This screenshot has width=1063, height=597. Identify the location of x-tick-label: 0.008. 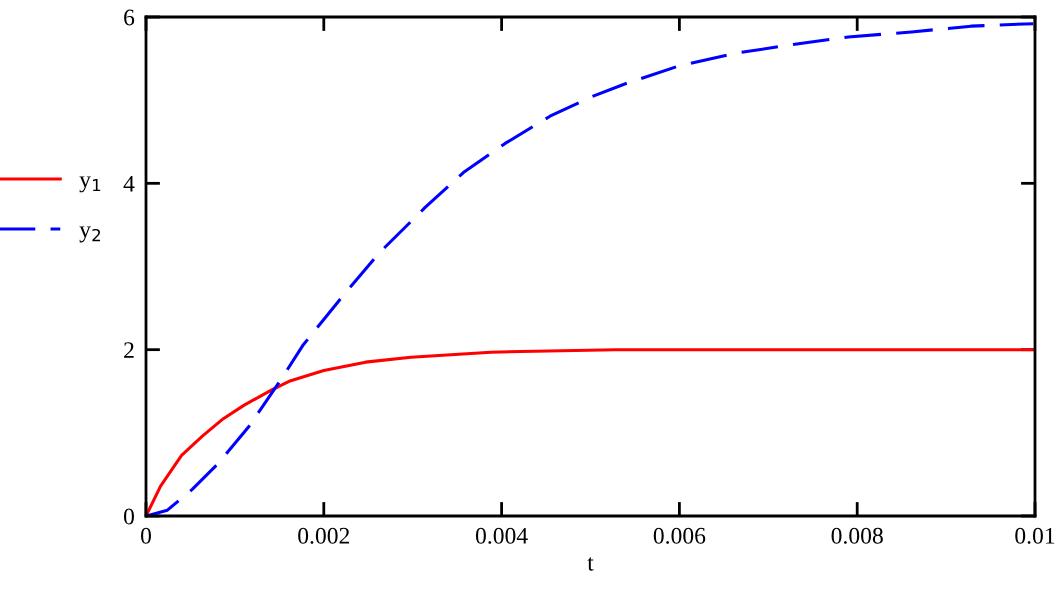
(857, 535).